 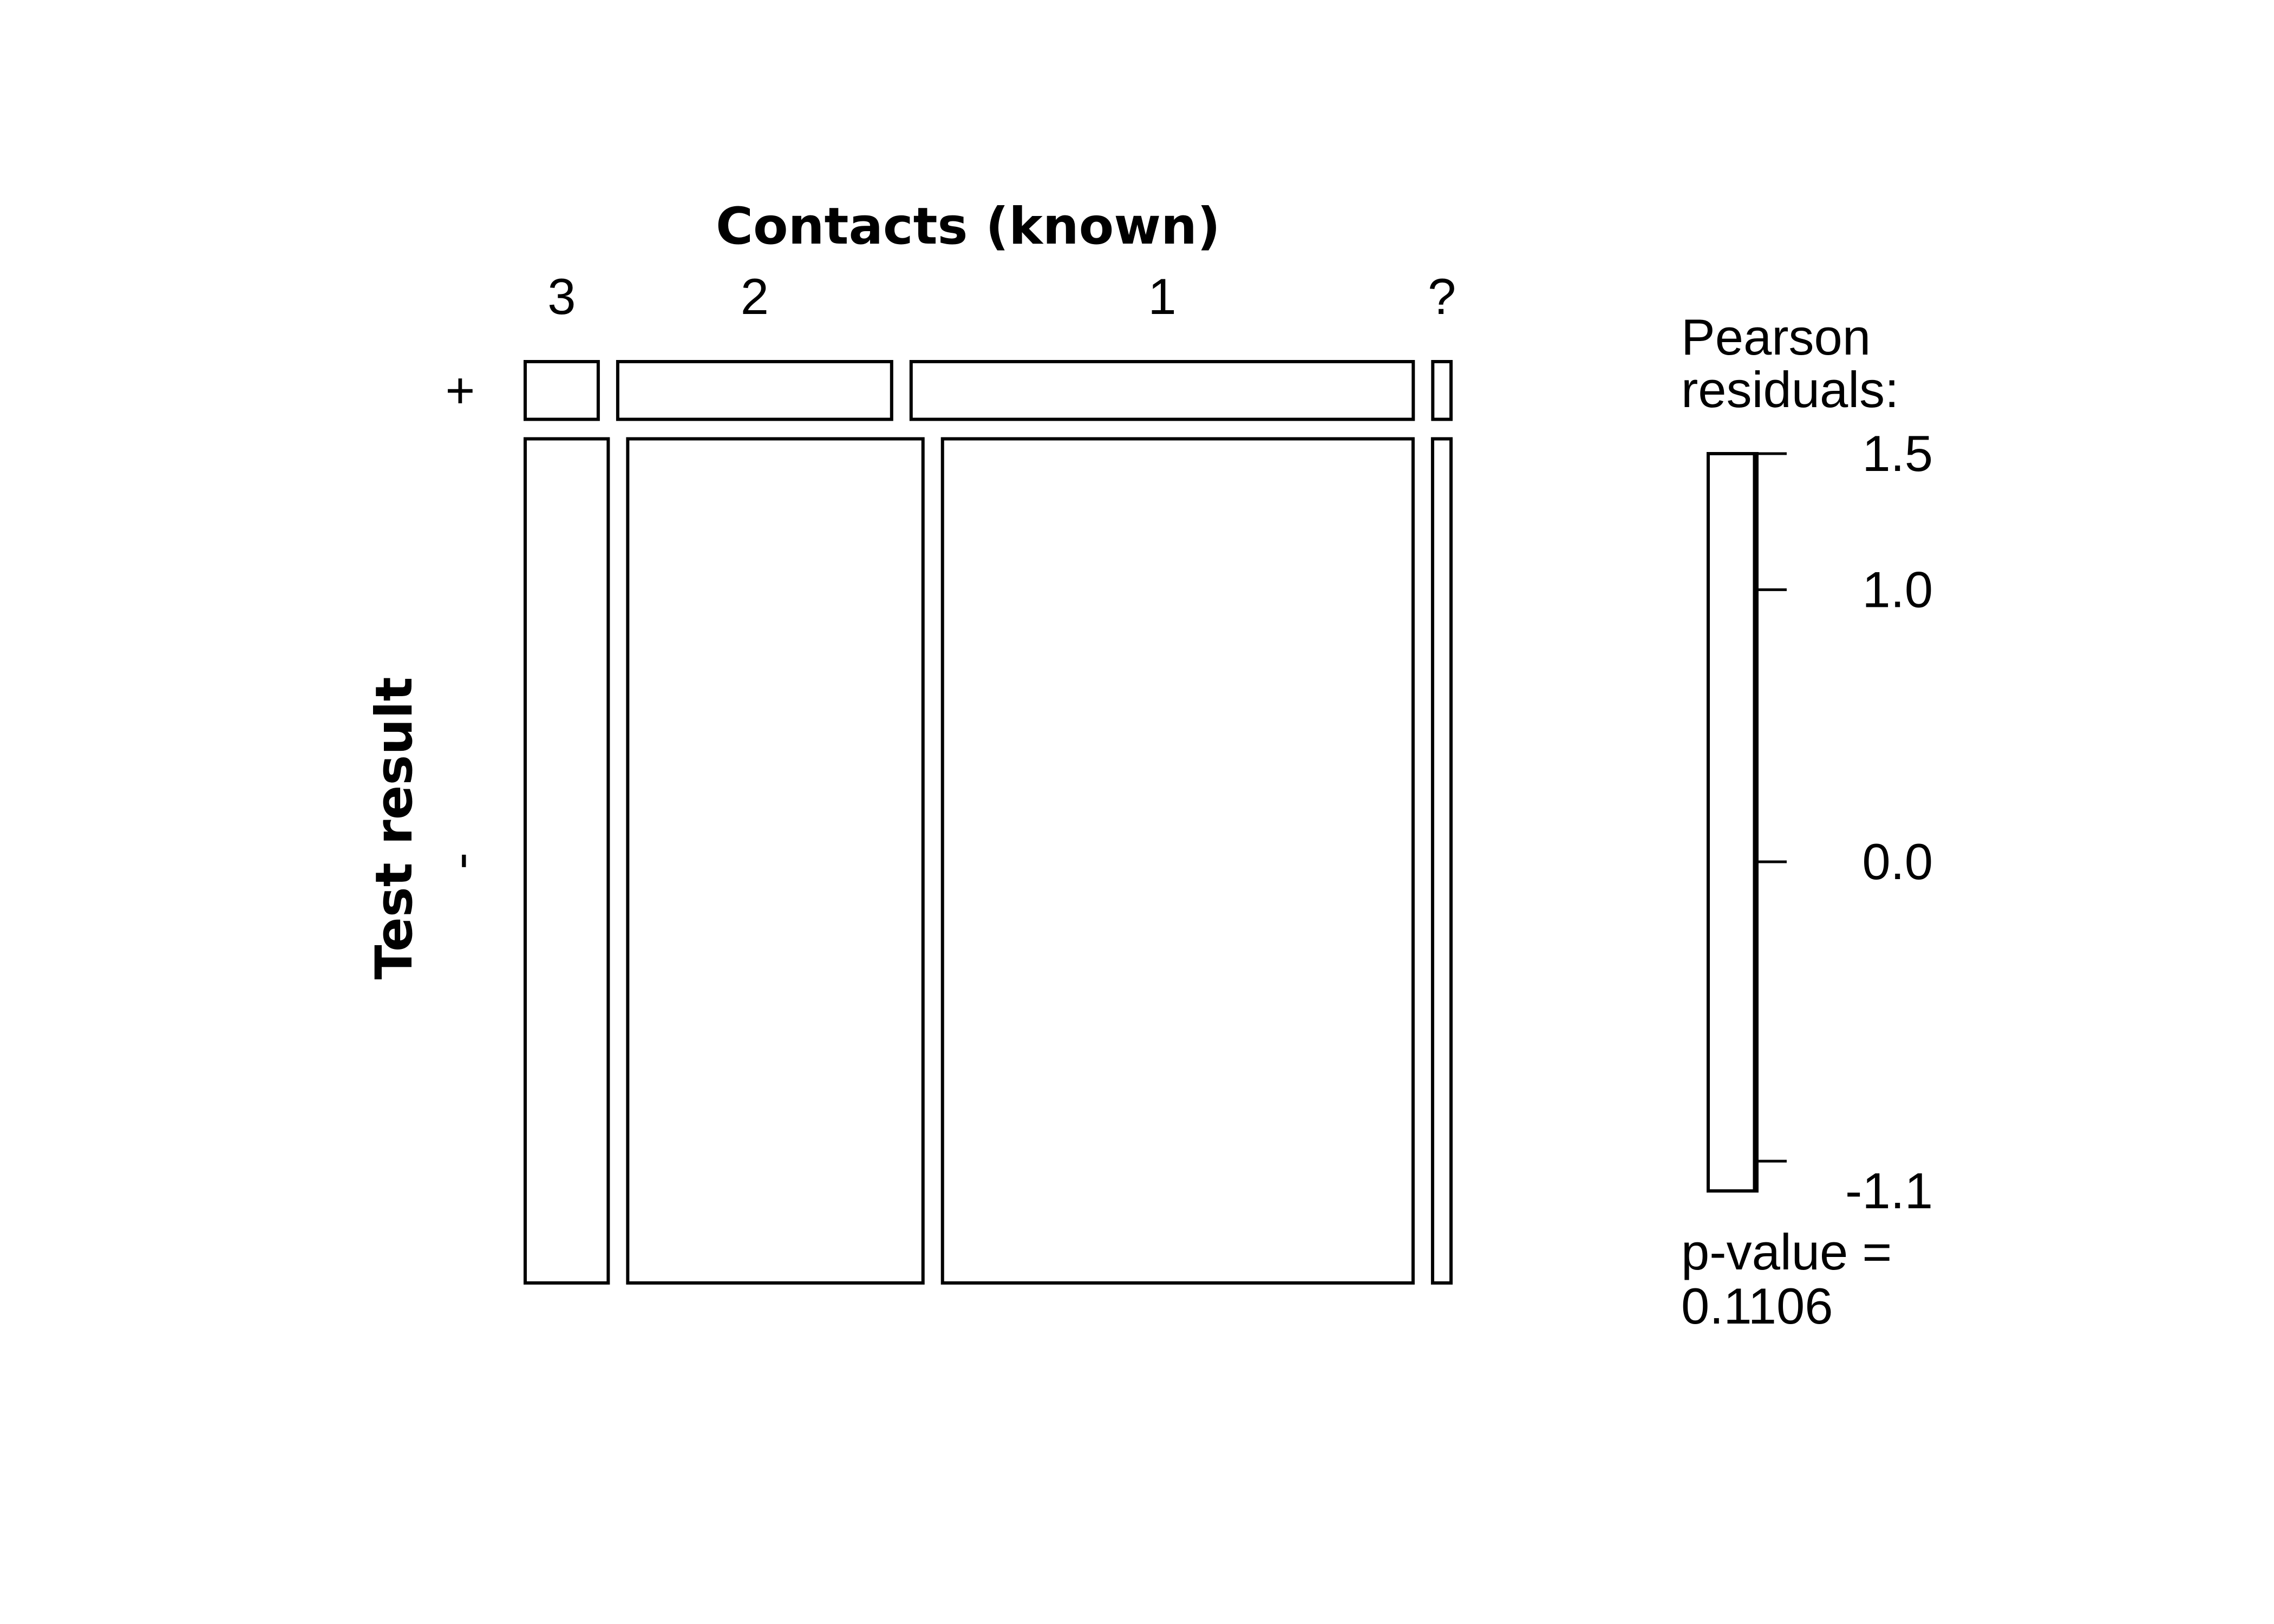 I want to click on tile-plus-unknown, so click(x=1442, y=390).